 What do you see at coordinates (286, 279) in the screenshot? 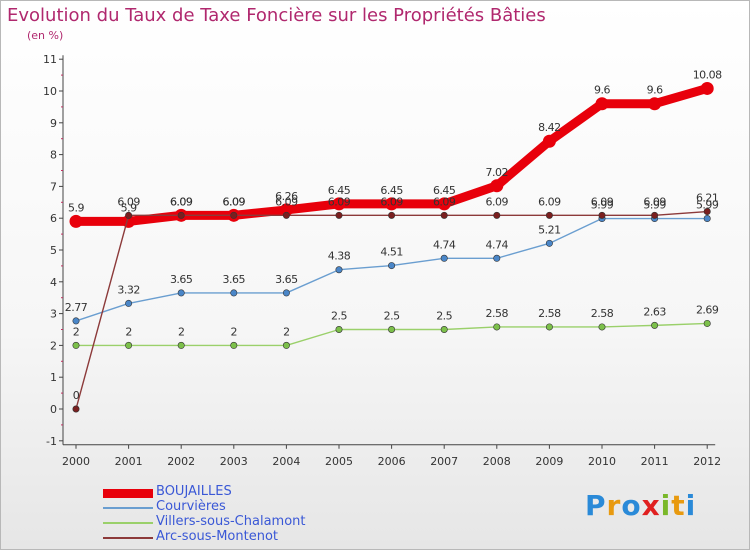
I see `data-label: 3.65` at bounding box center [286, 279].